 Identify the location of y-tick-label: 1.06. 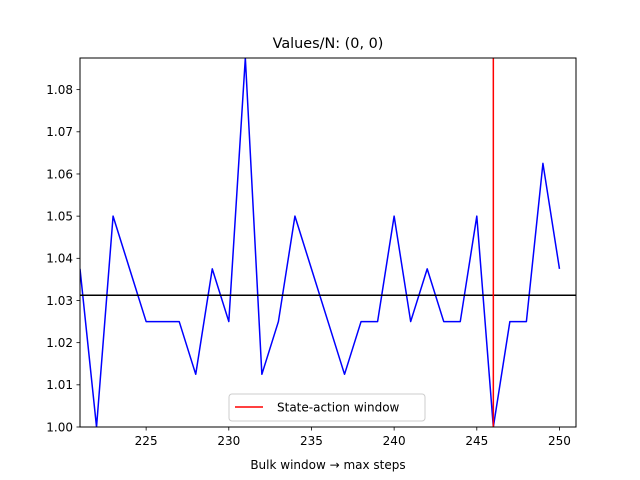
(59, 174).